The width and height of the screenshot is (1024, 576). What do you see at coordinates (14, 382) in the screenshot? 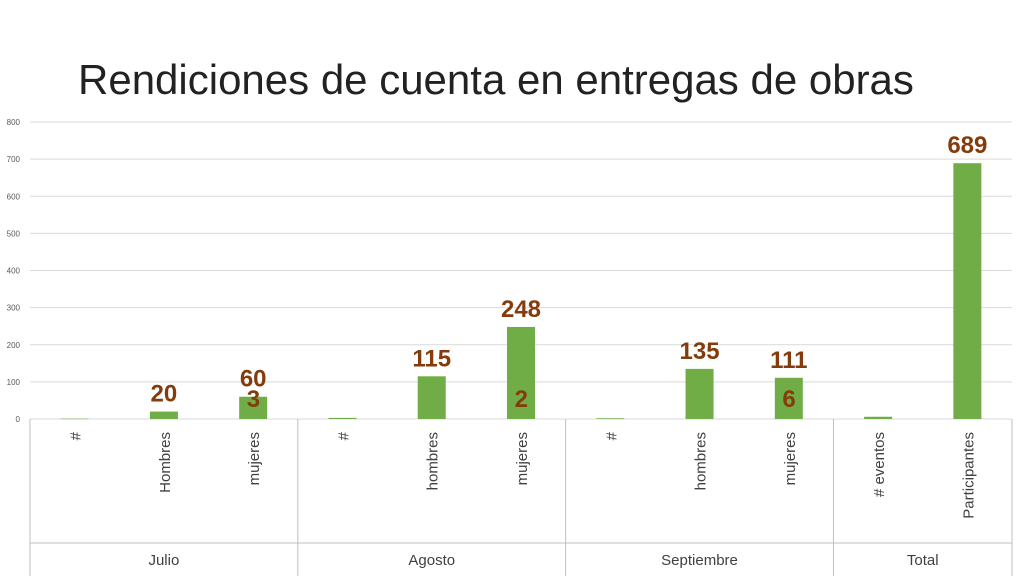
I see `y-tick-label: 100` at bounding box center [14, 382].